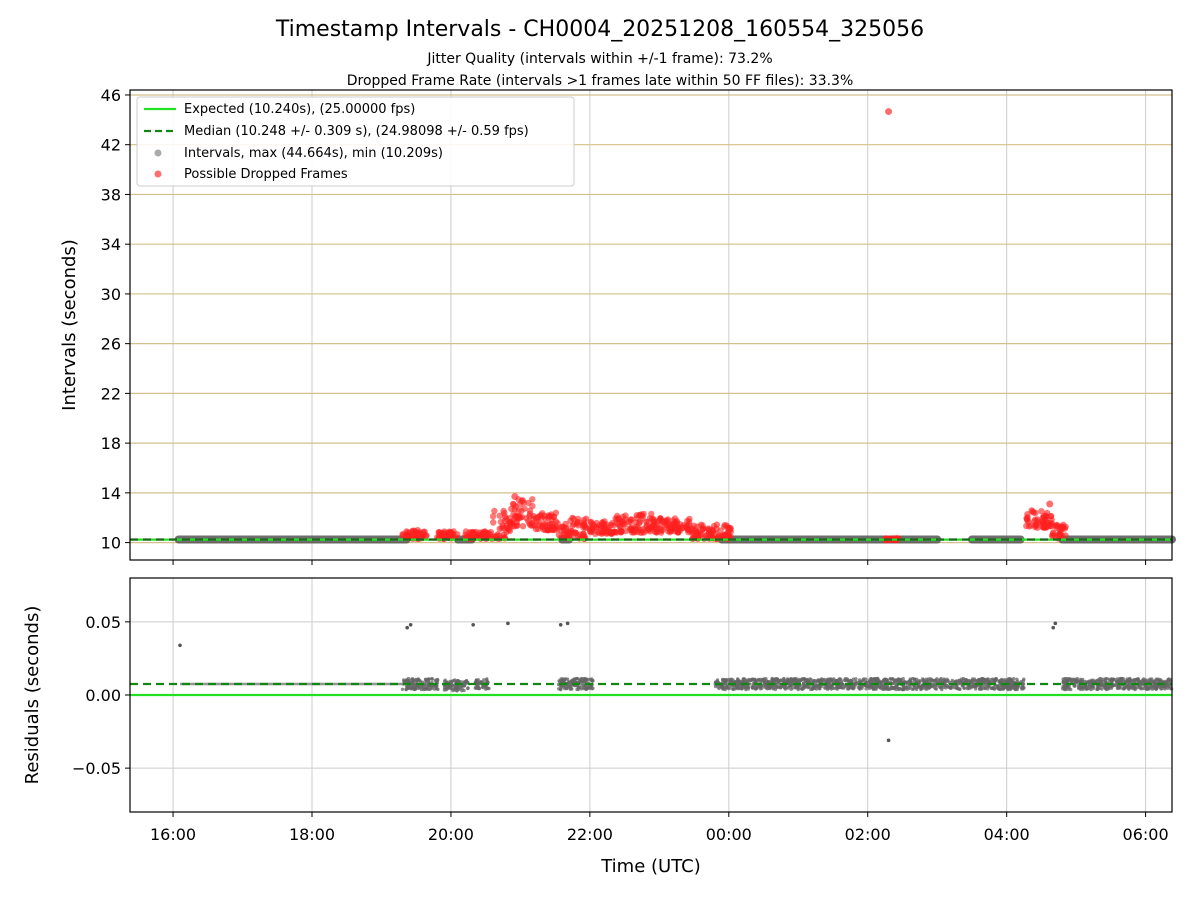 The width and height of the screenshot is (1200, 900). Describe the element at coordinates (652, 682) in the screenshot. I see `residuals-marks` at that location.